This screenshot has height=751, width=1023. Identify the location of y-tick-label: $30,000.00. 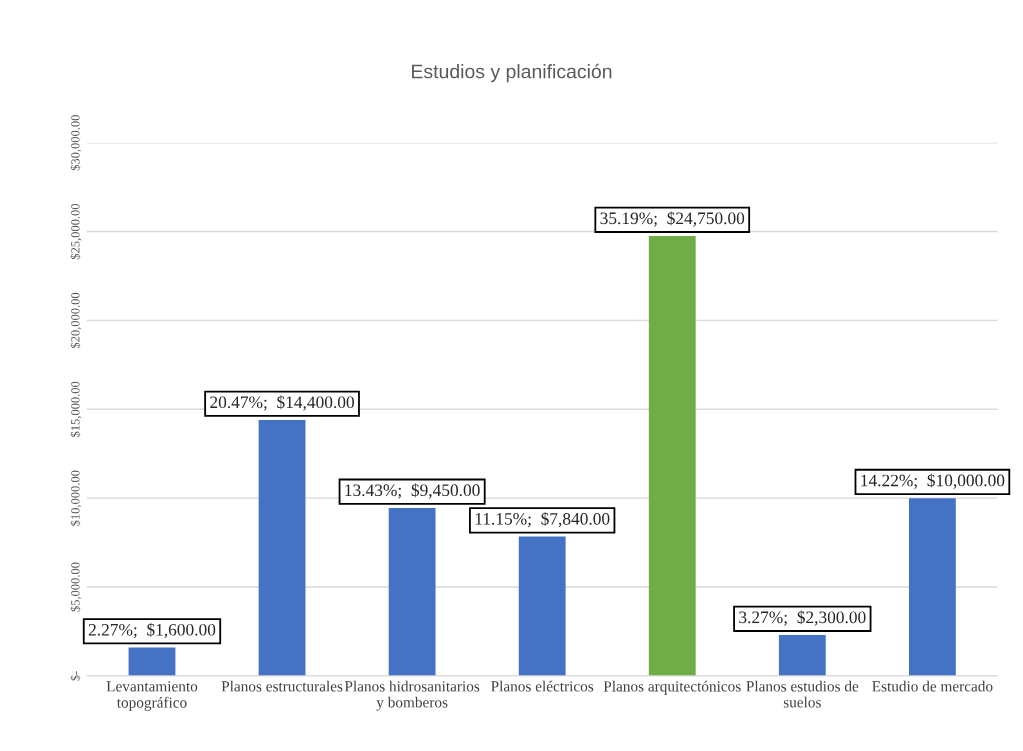
(76, 143).